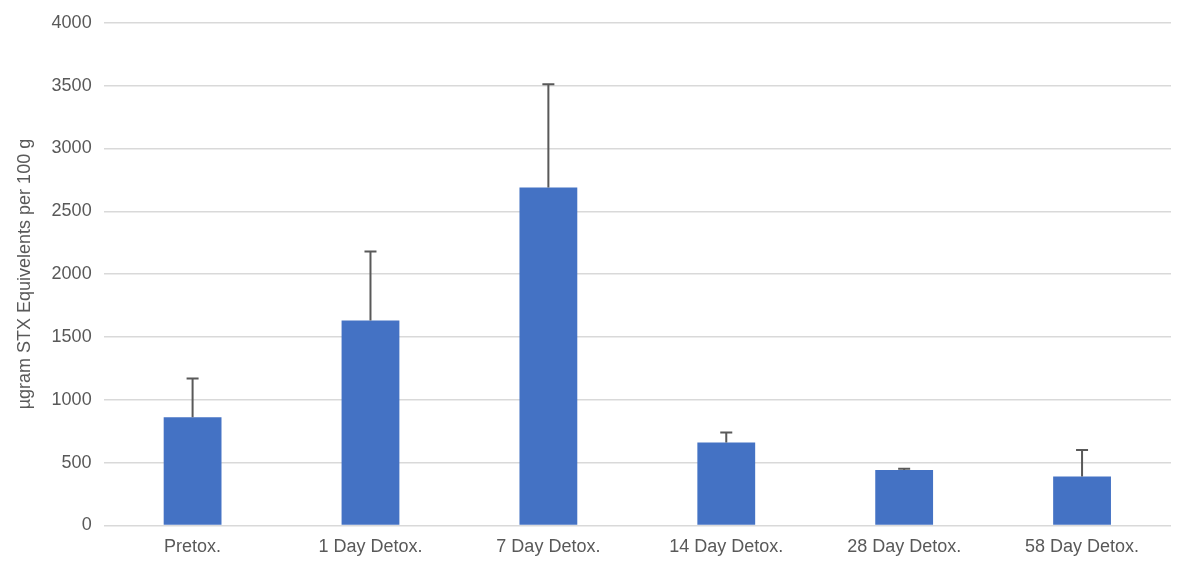  Describe the element at coordinates (71, 84) in the screenshot. I see `y-tick-label: 3500` at that location.